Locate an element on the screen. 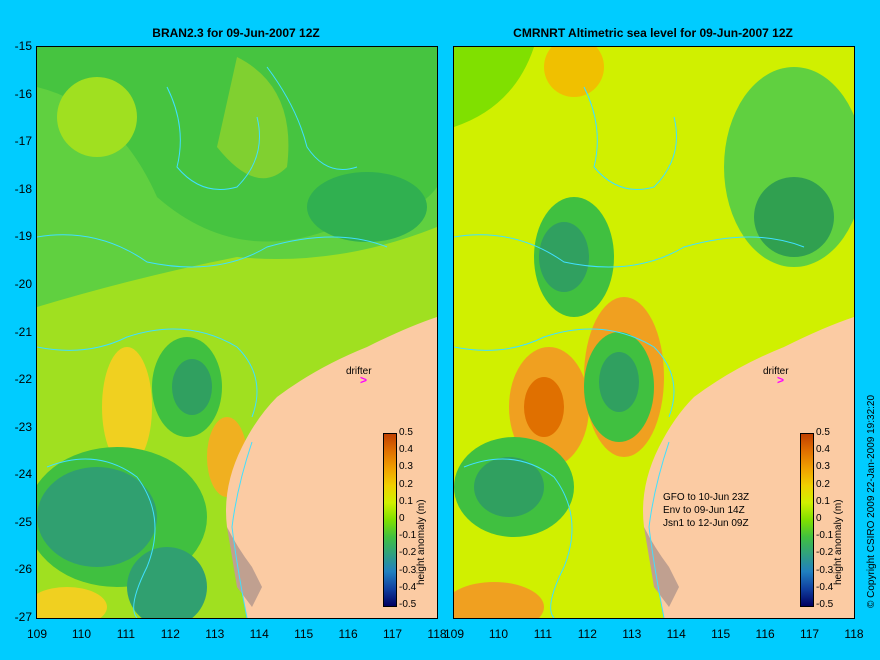 The image size is (880, 660). y-tick-label: -23 is located at coordinates (23, 426).